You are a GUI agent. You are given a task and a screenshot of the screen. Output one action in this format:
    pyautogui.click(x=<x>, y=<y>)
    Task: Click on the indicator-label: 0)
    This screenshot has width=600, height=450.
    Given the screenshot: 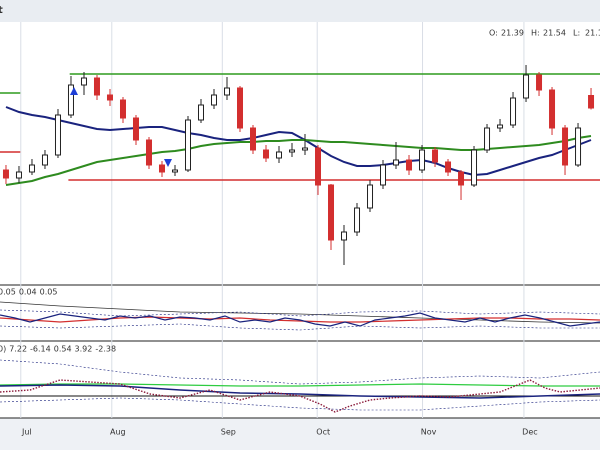 What is the action you would take?
    pyautogui.click(x=3, y=349)
    